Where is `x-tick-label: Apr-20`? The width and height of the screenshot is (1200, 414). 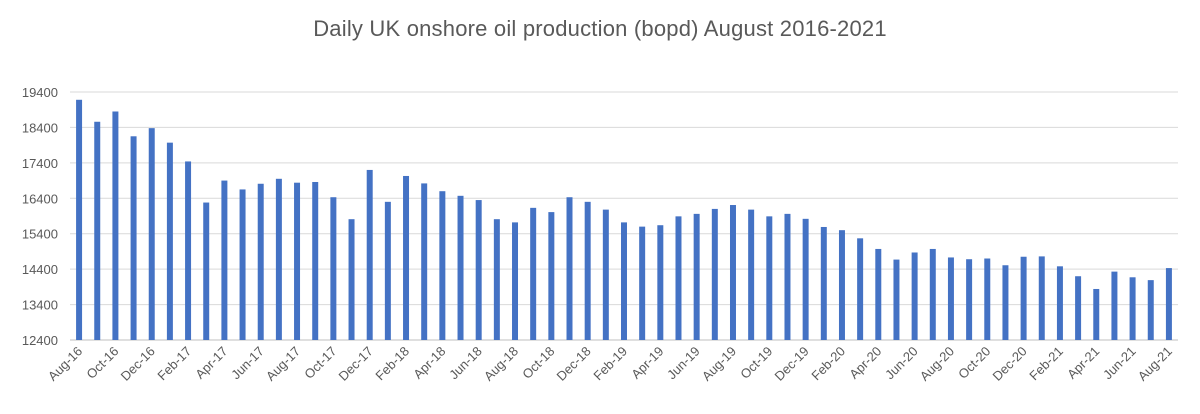 x-tick-label: Apr-20 is located at coordinates (865, 363).